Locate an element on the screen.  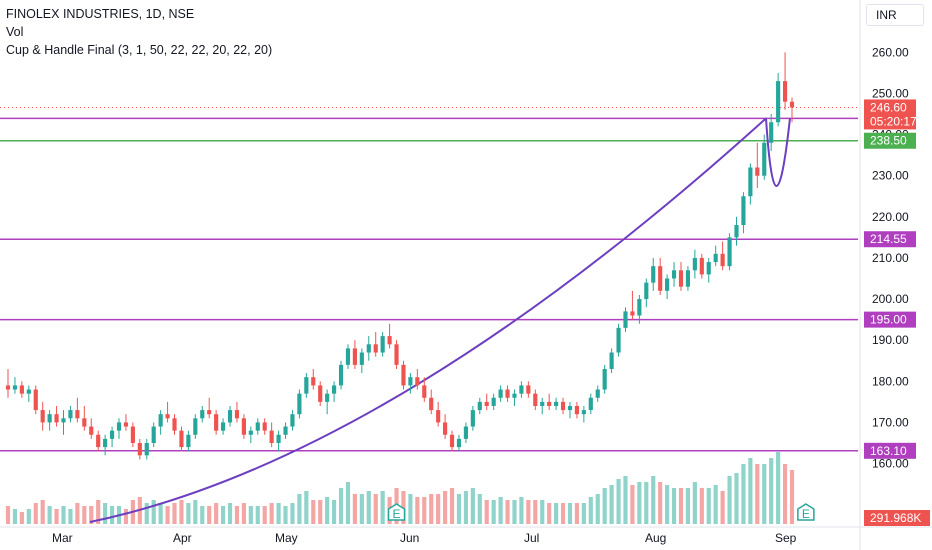
current-price-badge is located at coordinates (890, 114).